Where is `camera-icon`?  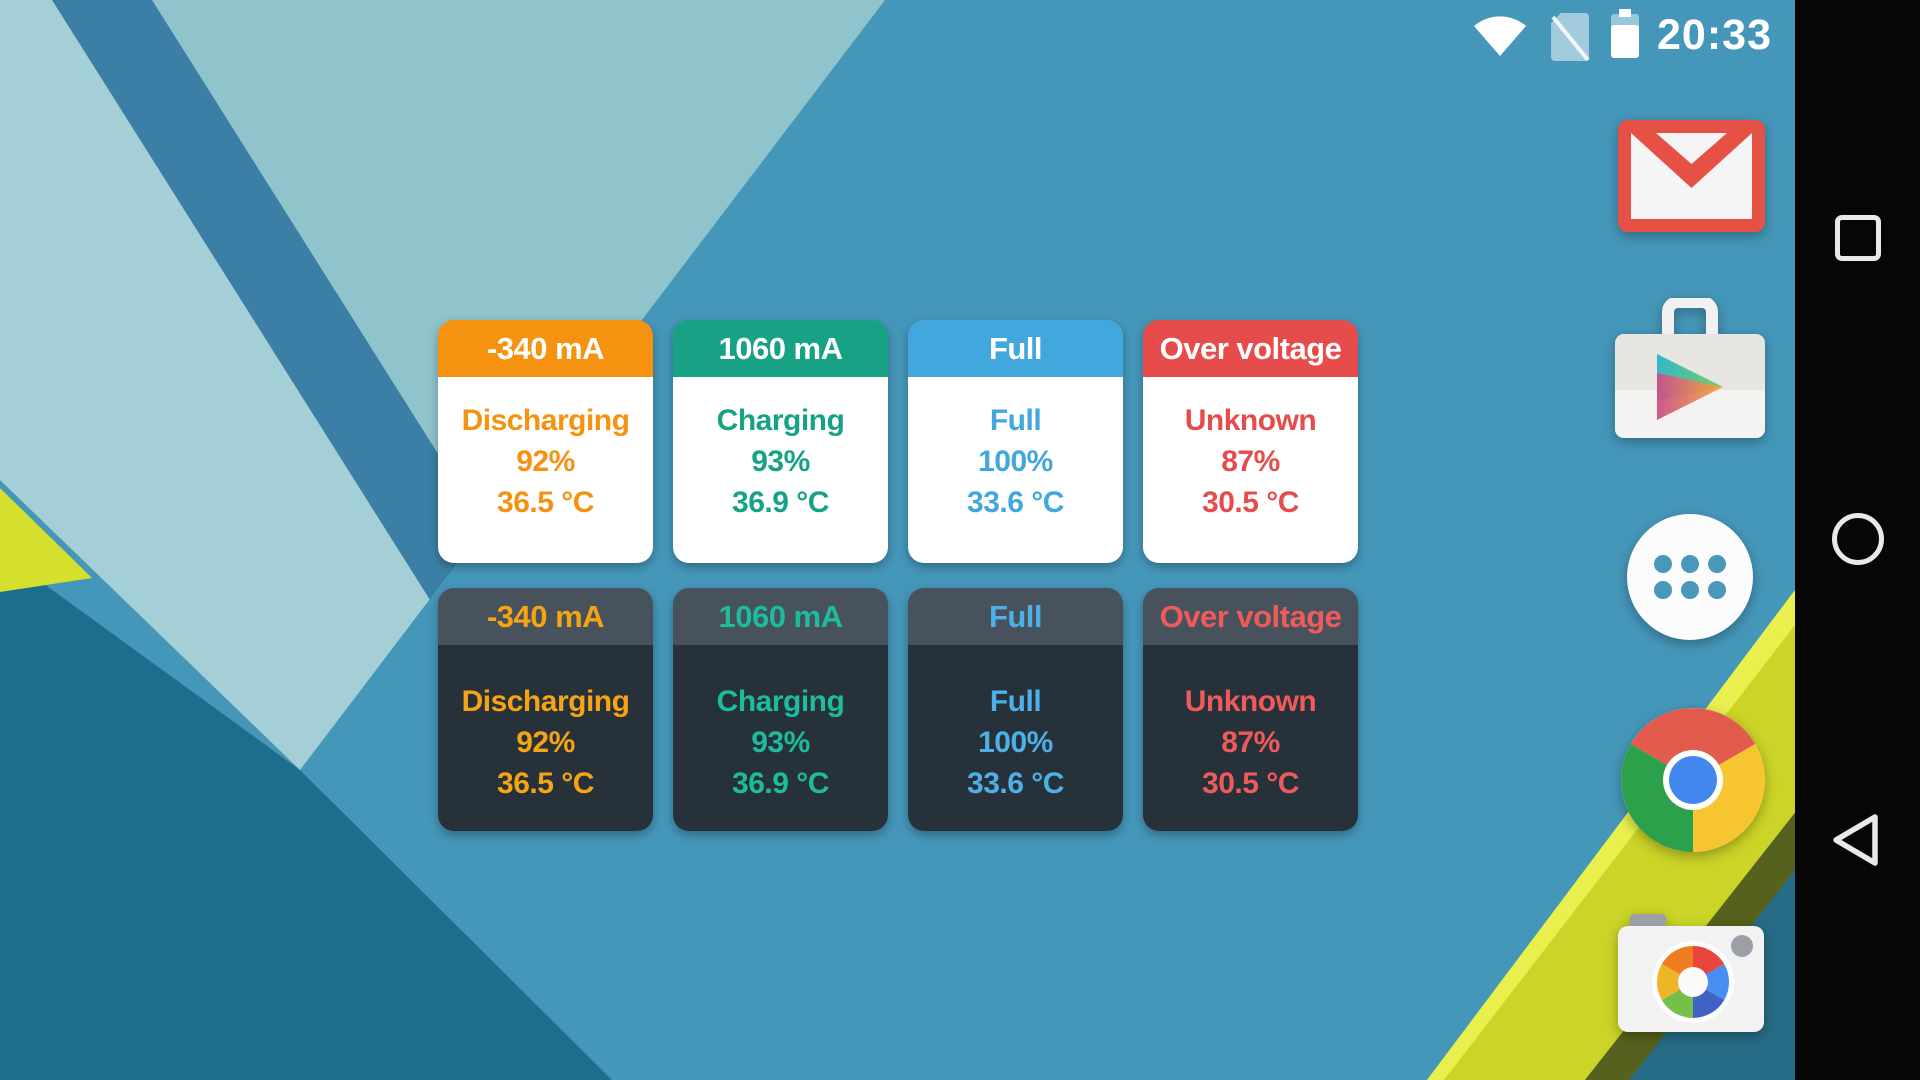 camera-icon is located at coordinates (1691, 973).